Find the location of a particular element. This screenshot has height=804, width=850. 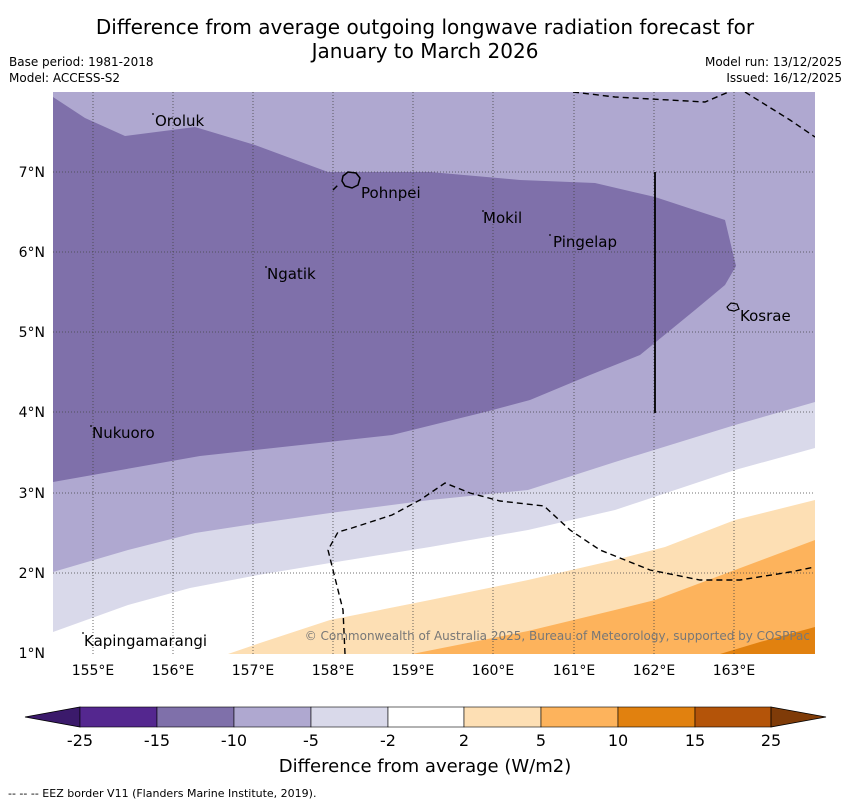

label-kapingamarangi: Kapingamarangi is located at coordinates (145, 641).